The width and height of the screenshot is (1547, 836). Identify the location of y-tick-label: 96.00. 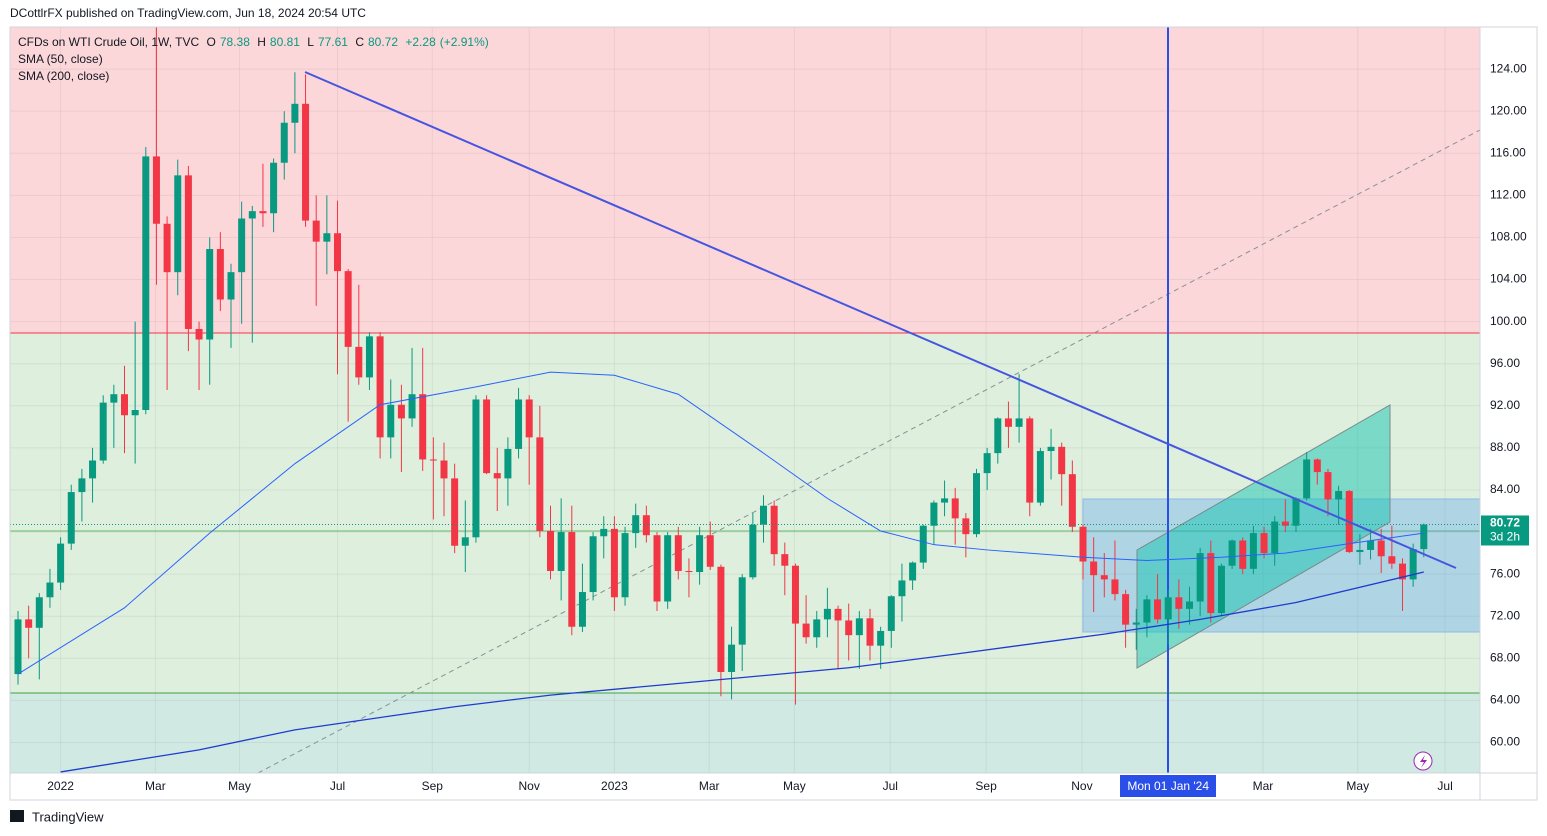
(1505, 363).